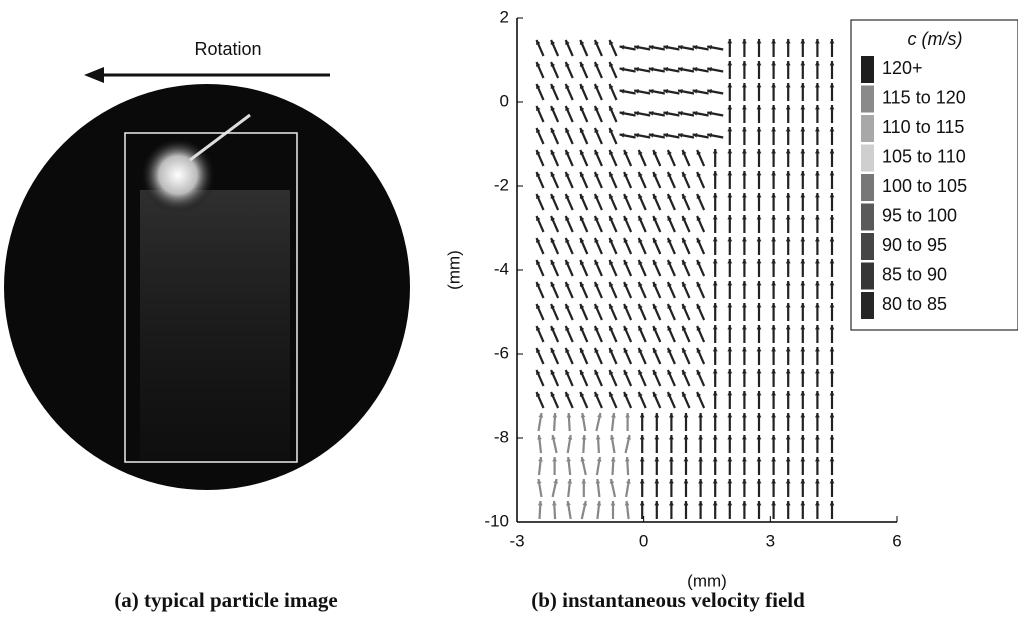 This screenshot has width=1018, height=641. I want to click on y-axis-label: (mm), so click(453, 270).